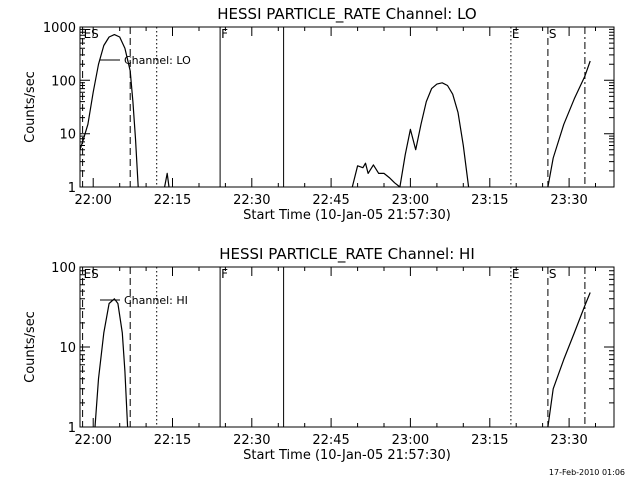 The width and height of the screenshot is (640, 480). I want to click on y-tick-label: 1000, so click(59, 28).